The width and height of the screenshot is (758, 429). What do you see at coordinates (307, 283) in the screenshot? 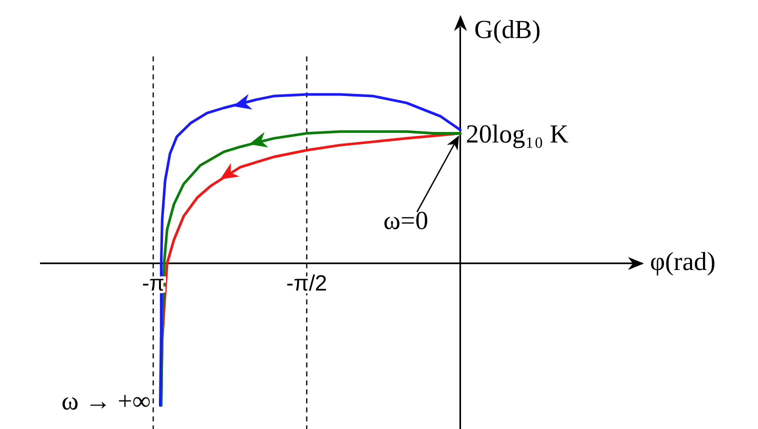
I see `x-tick-label: -π/2` at bounding box center [307, 283].